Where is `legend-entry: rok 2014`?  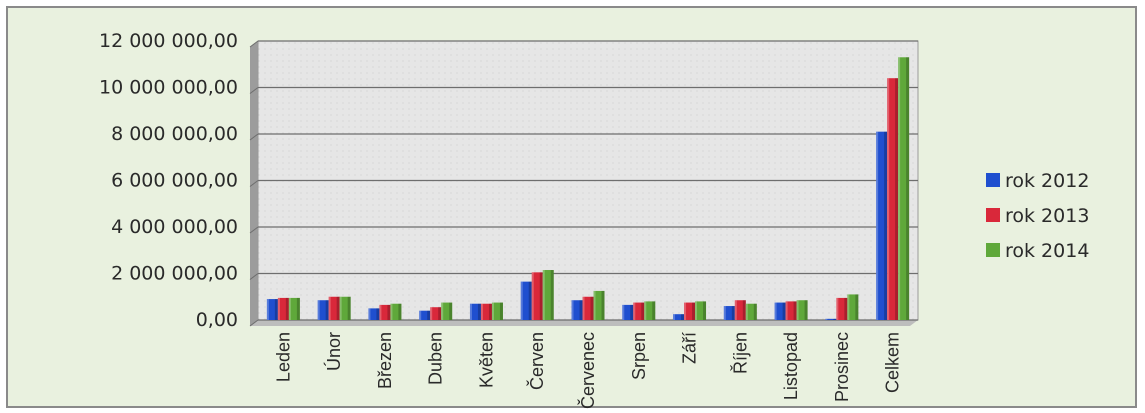
legend-entry: rok 2014 is located at coordinates (1037, 251).